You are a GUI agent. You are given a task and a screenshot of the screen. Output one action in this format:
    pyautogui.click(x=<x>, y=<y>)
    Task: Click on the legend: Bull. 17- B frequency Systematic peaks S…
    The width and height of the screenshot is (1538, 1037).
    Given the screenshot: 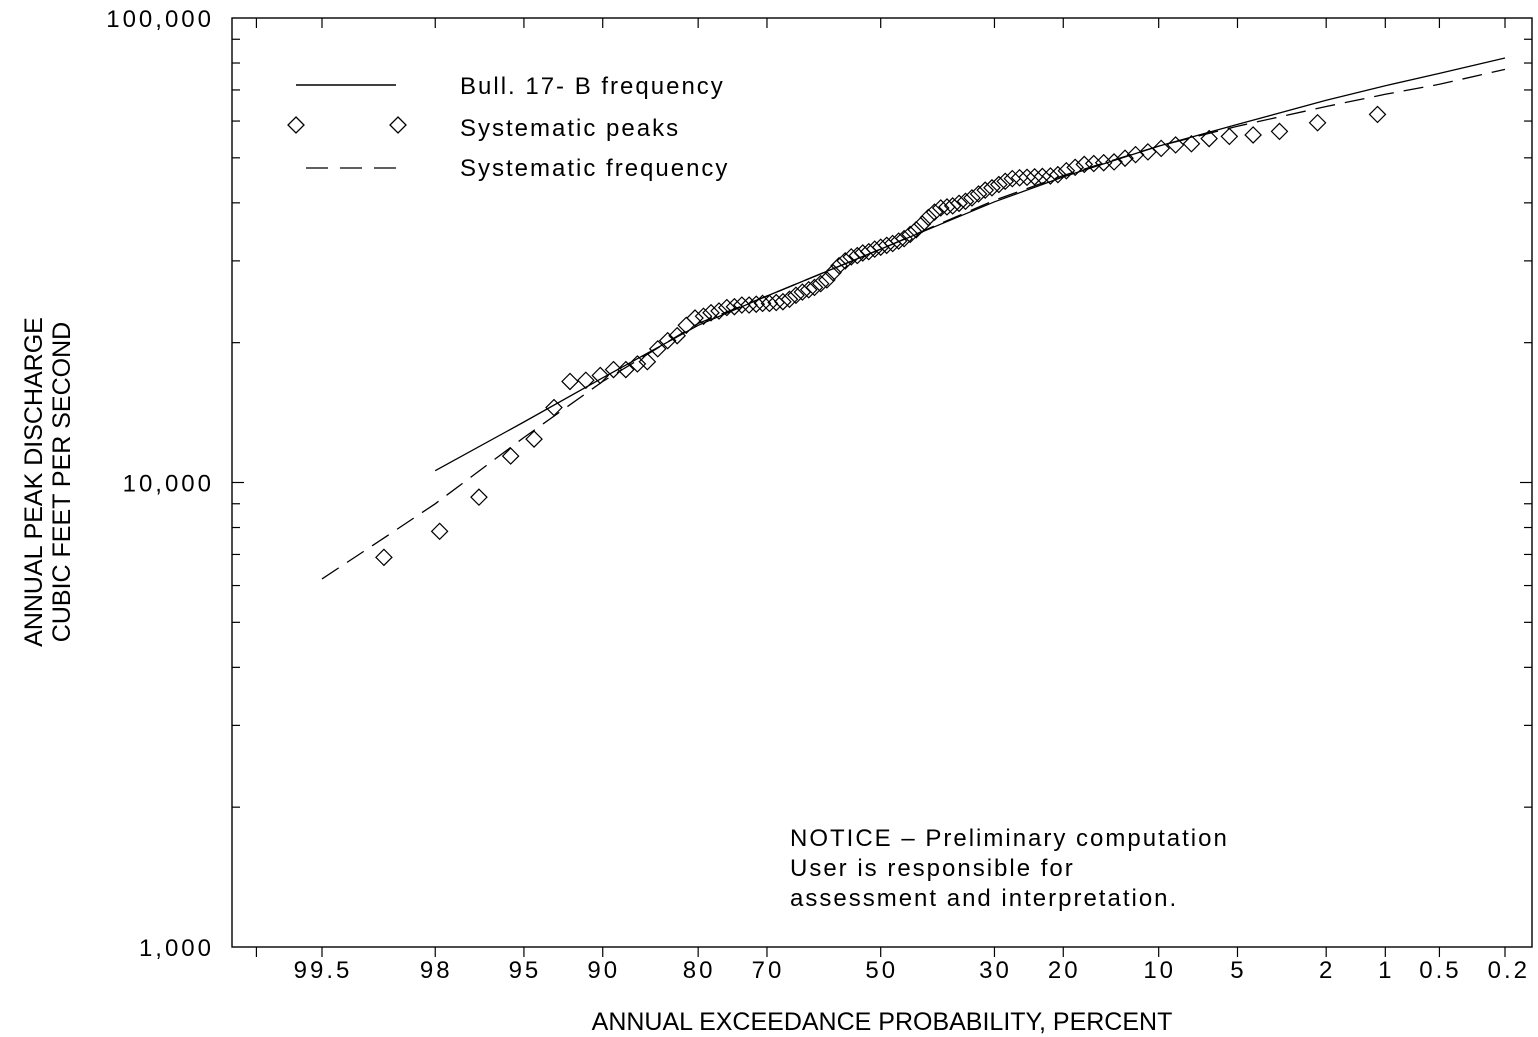 What is the action you would take?
    pyautogui.click(x=508, y=127)
    